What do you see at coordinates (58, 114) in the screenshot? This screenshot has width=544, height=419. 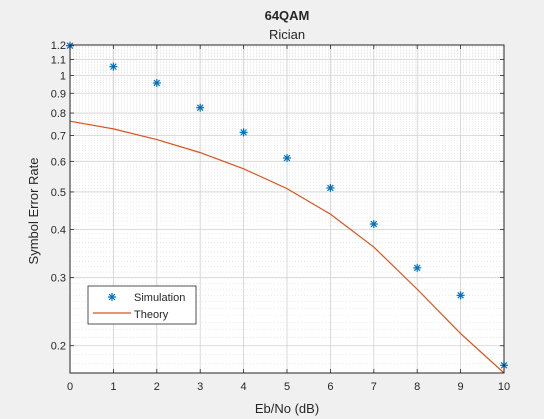 I see `y-tick-label: 0.8` at bounding box center [58, 114].